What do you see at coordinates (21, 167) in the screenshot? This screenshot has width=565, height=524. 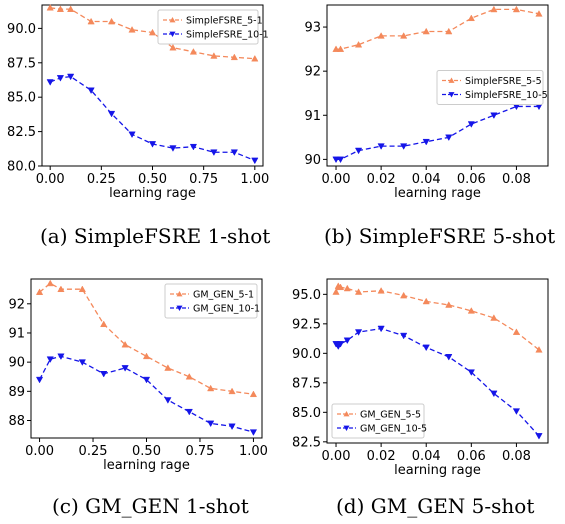 I see `y-tick-label: 80.0` at bounding box center [21, 167].